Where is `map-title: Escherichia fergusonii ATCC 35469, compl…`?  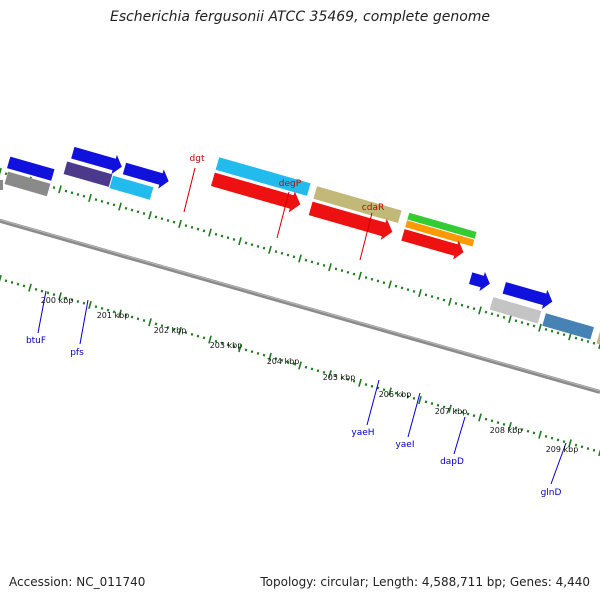
map-title: Escherichia fergusonii ATCC 35469, compl… is located at coordinates (300, 17).